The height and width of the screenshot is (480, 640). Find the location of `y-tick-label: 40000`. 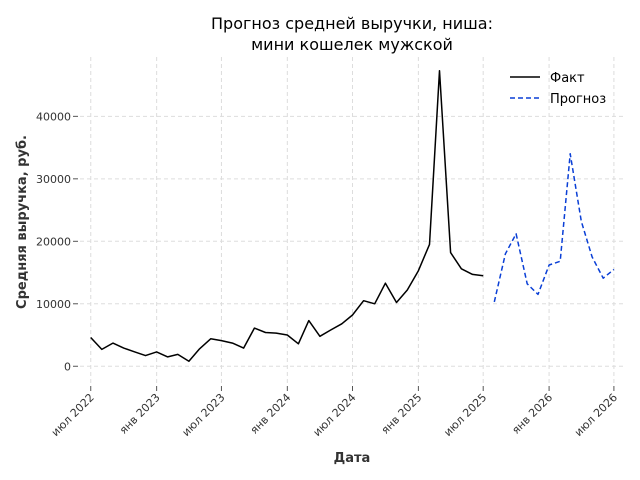

y-tick-label: 40000 is located at coordinates (53, 116).